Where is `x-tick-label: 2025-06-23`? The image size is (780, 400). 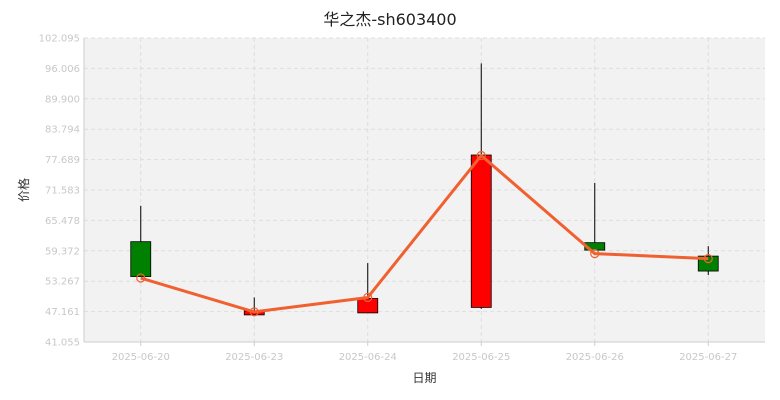 x-tick-label: 2025-06-23 is located at coordinates (254, 357).